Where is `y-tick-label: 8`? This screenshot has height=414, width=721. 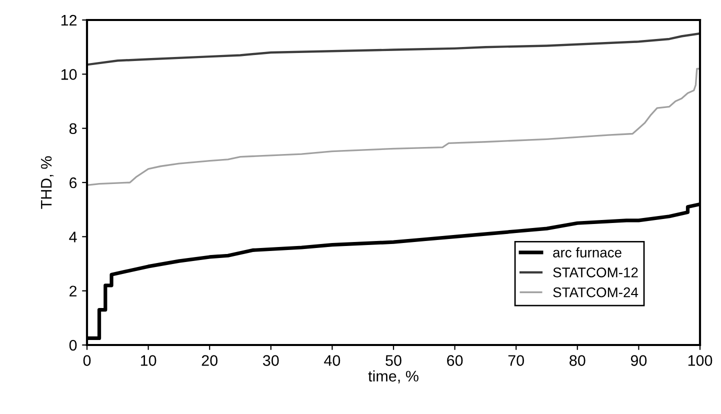 y-tick-label: 8 is located at coordinates (73, 128).